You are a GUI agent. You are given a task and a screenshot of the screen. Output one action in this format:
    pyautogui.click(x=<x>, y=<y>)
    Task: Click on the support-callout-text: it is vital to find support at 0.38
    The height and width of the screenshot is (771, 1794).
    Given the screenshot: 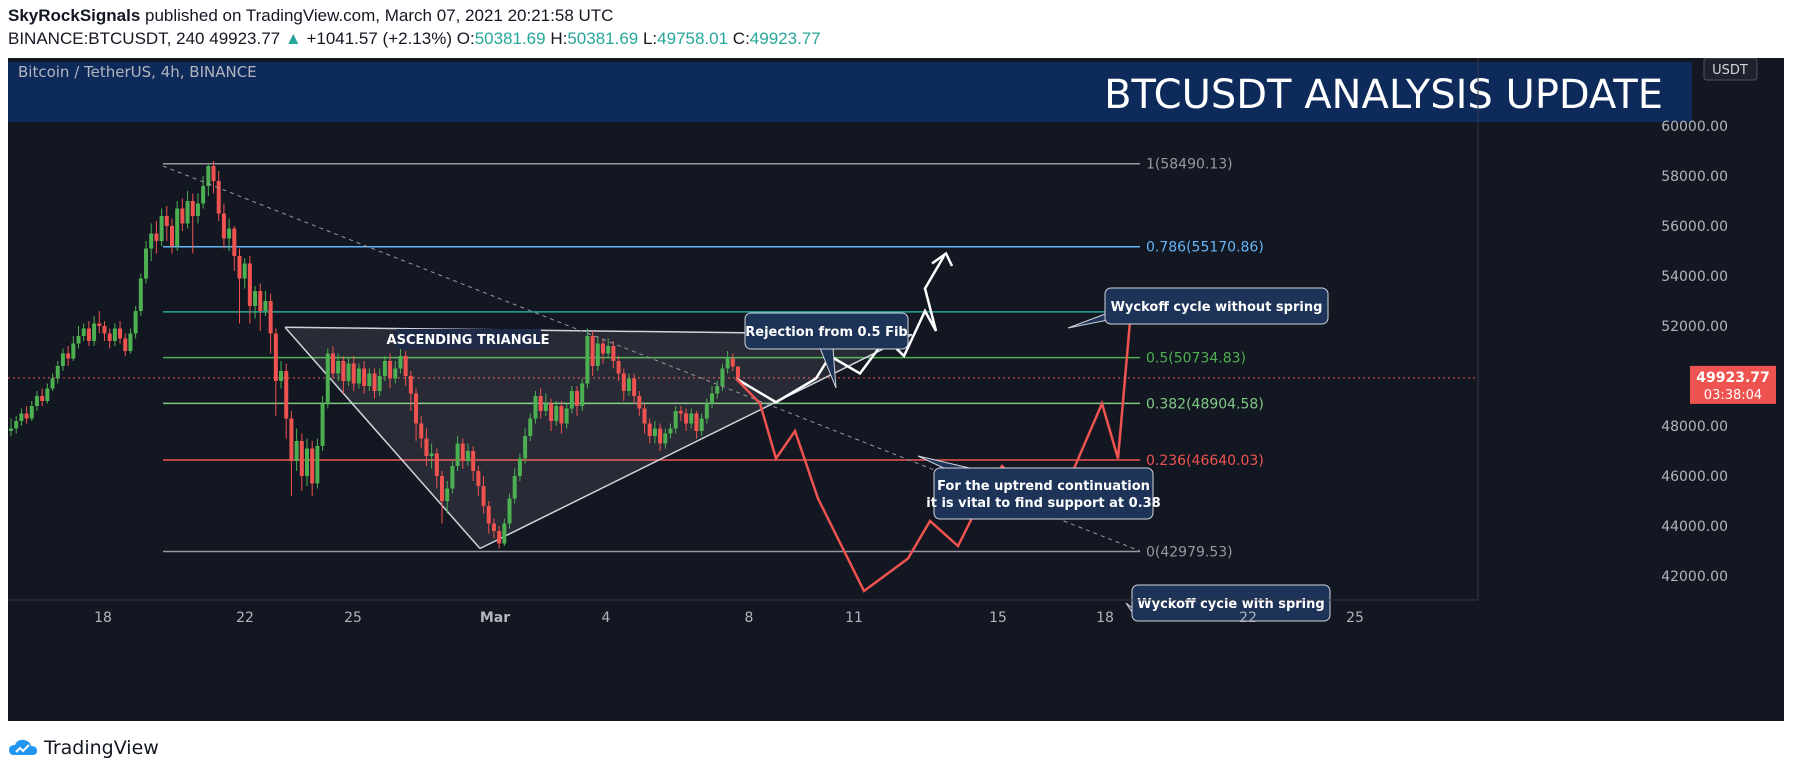 What is the action you would take?
    pyautogui.click(x=1043, y=503)
    